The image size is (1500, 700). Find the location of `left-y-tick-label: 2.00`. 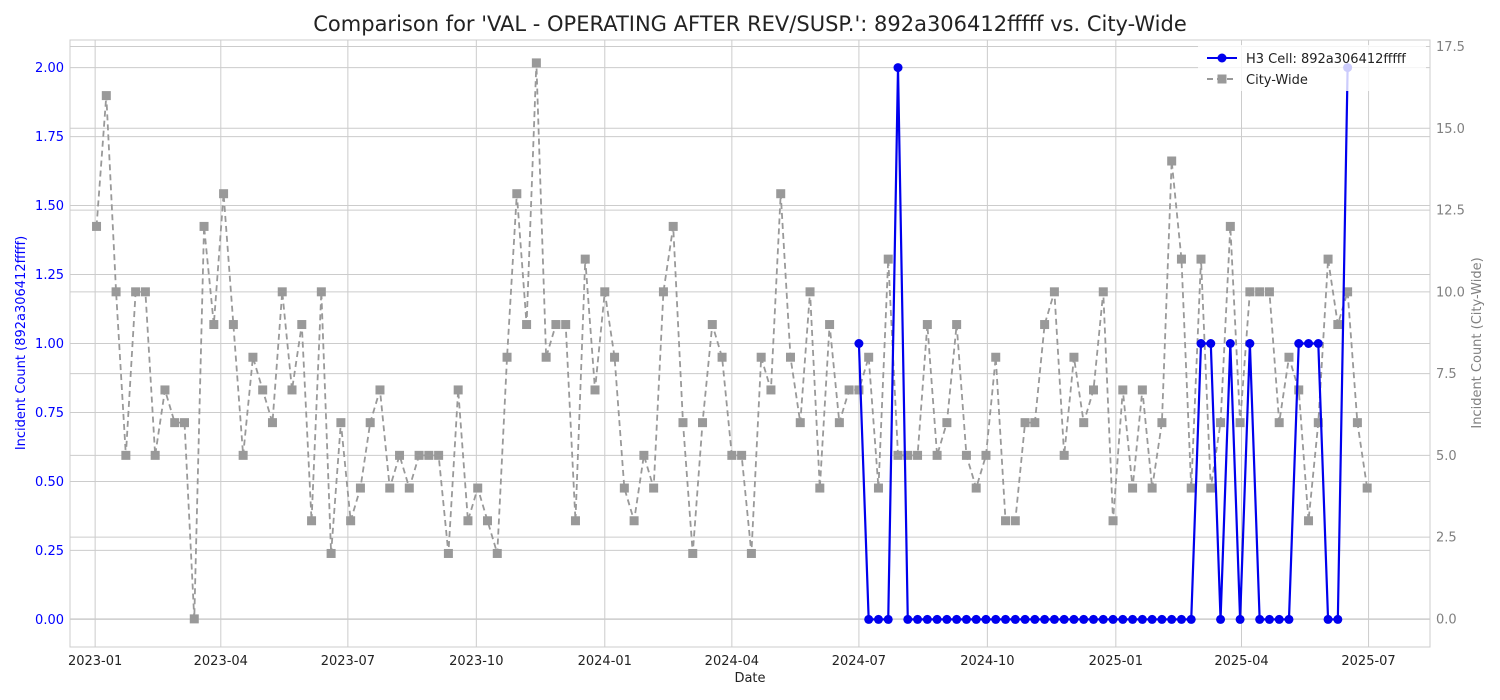

left-y-tick-label: 2.00 is located at coordinates (49, 68).